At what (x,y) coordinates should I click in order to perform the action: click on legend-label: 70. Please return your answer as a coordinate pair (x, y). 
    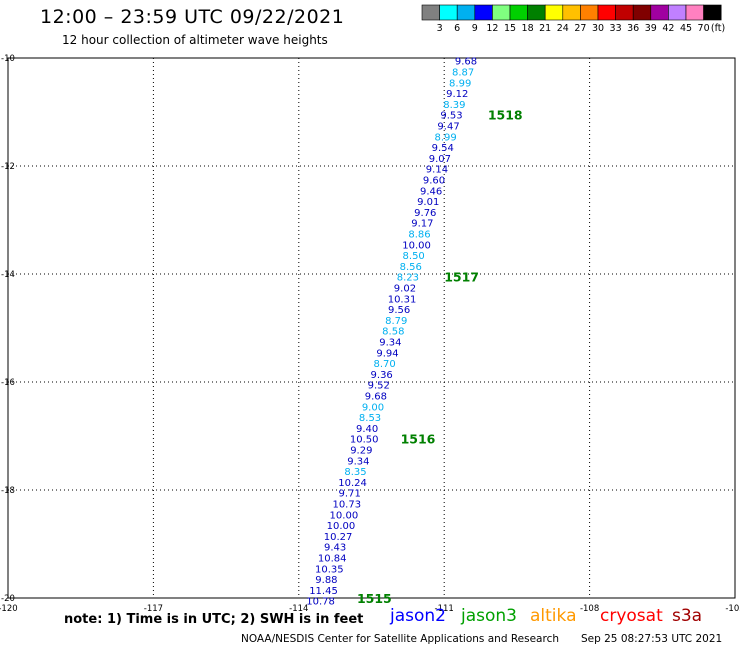
    Looking at the image, I should click on (704, 28).